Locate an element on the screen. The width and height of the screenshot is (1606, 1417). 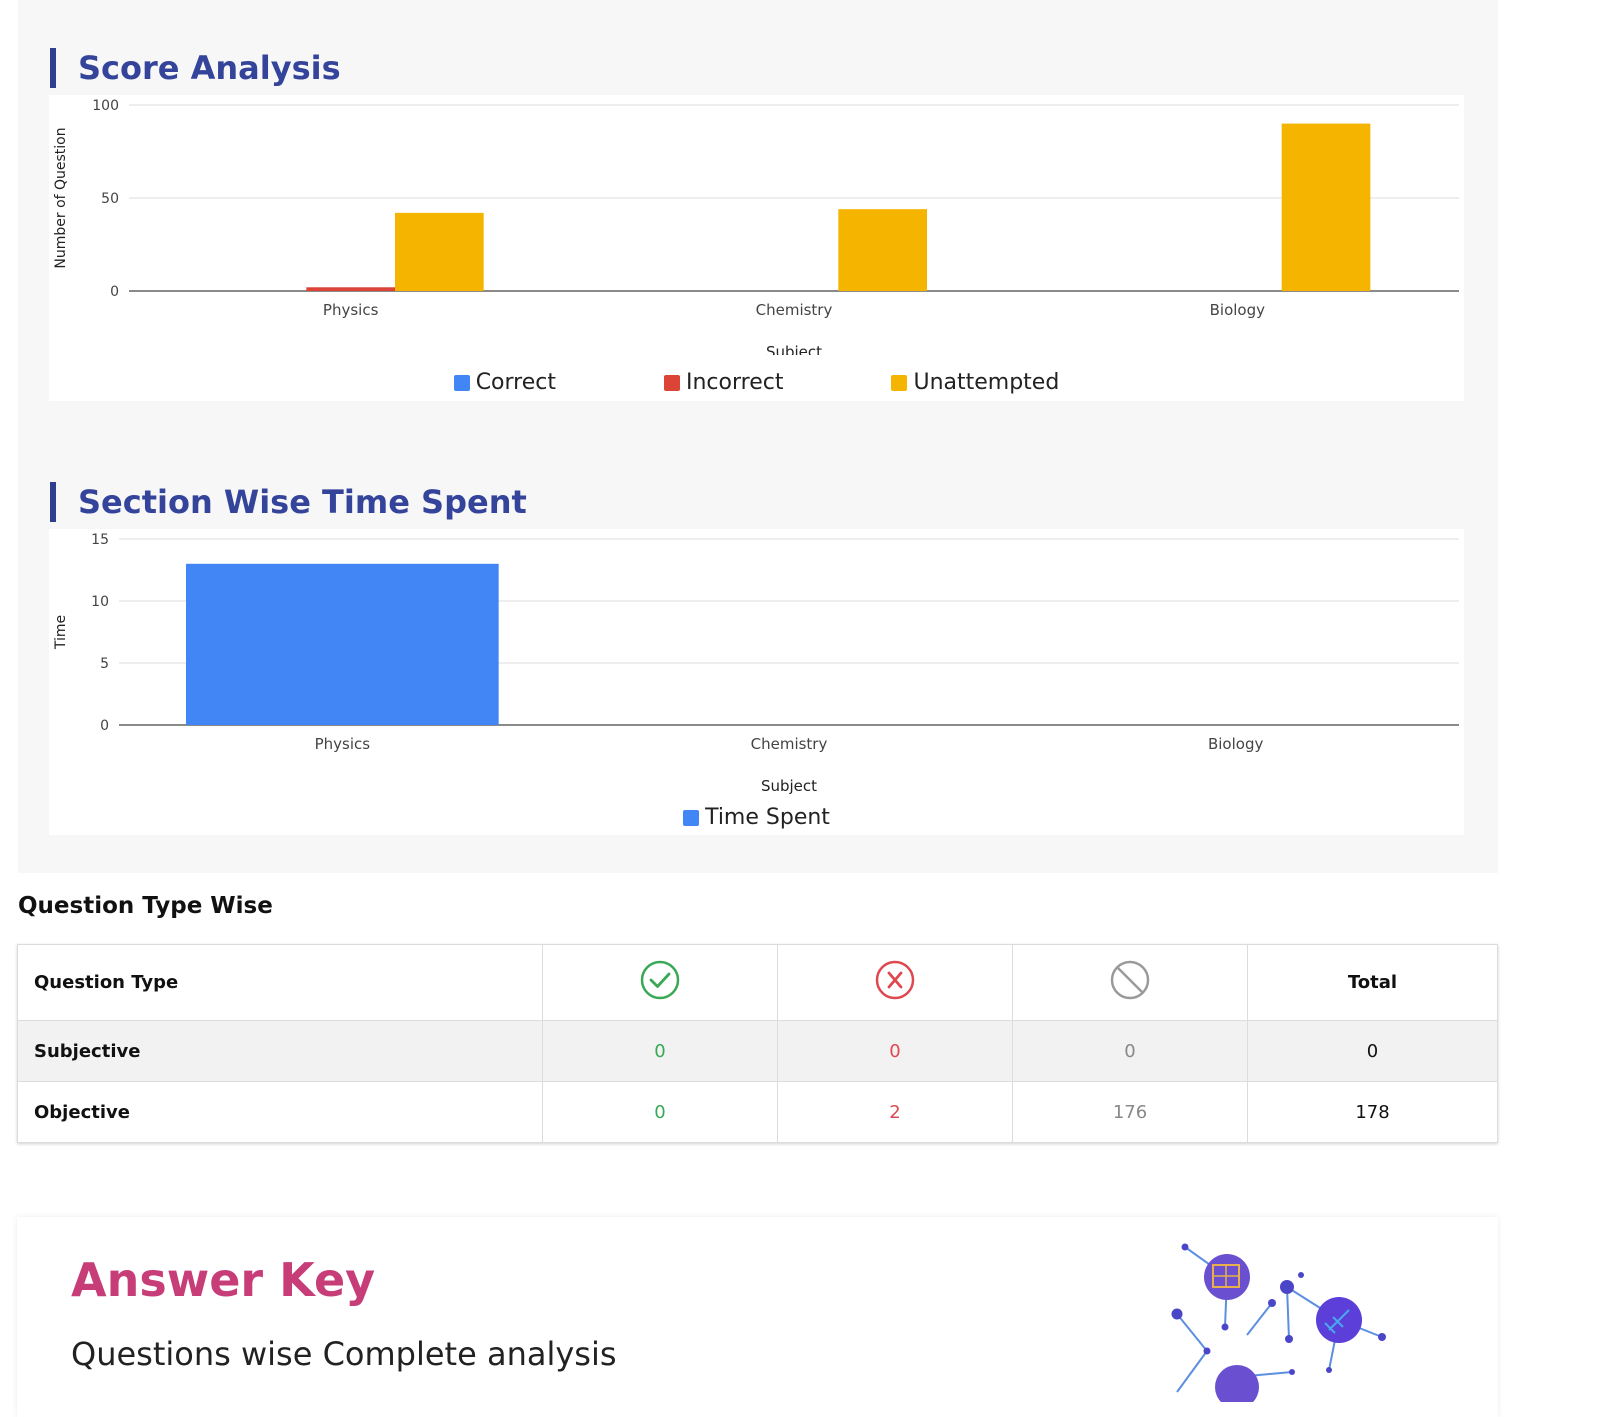
y-axis-label: Number of Question is located at coordinates (61, 197).